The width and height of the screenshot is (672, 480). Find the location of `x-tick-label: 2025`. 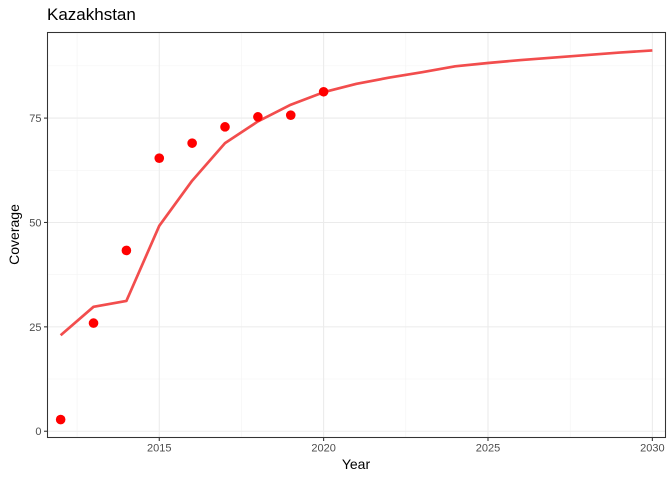

x-tick-label: 2025 is located at coordinates (488, 449).